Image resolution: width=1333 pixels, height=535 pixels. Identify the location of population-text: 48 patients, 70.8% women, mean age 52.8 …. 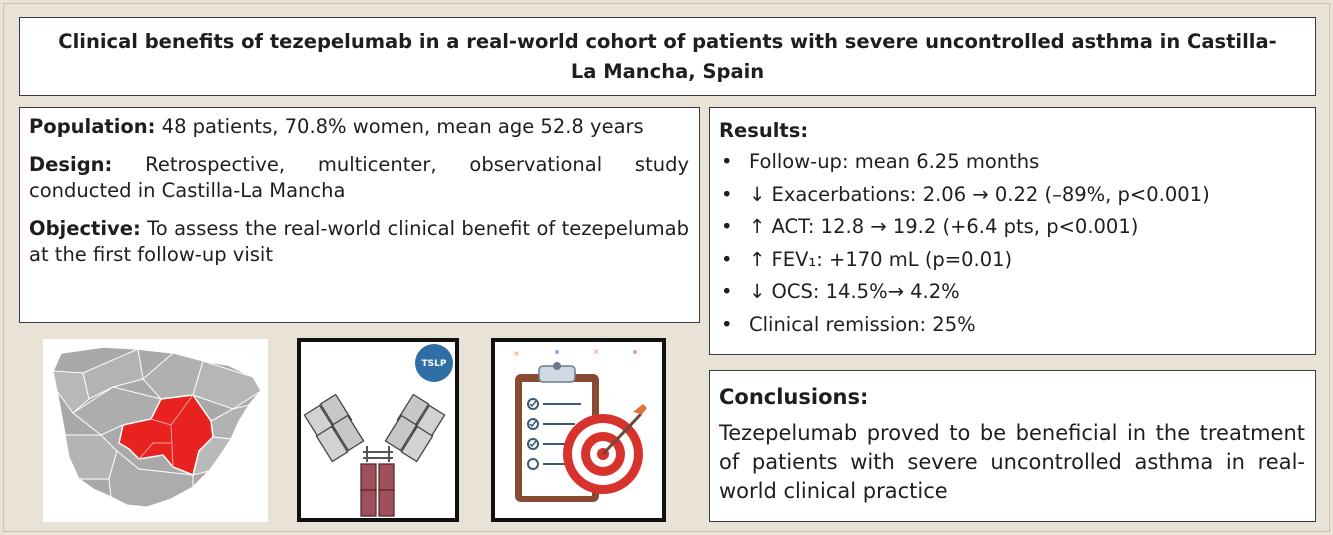
(399, 126).